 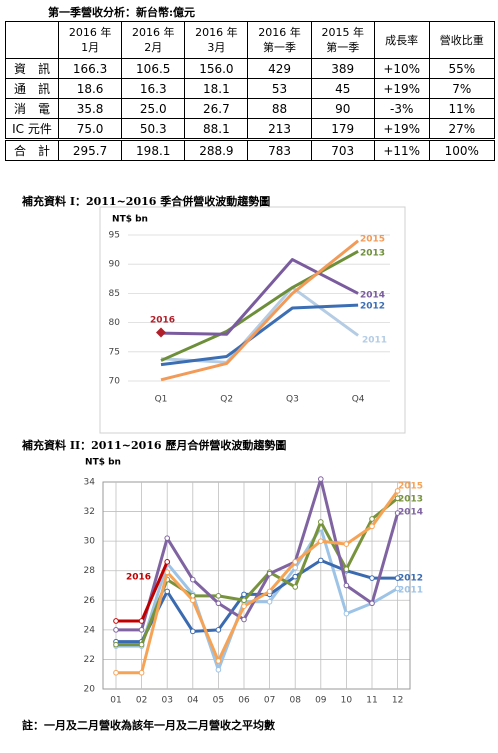 I want to click on x-tick-label: 10, so click(x=347, y=701).